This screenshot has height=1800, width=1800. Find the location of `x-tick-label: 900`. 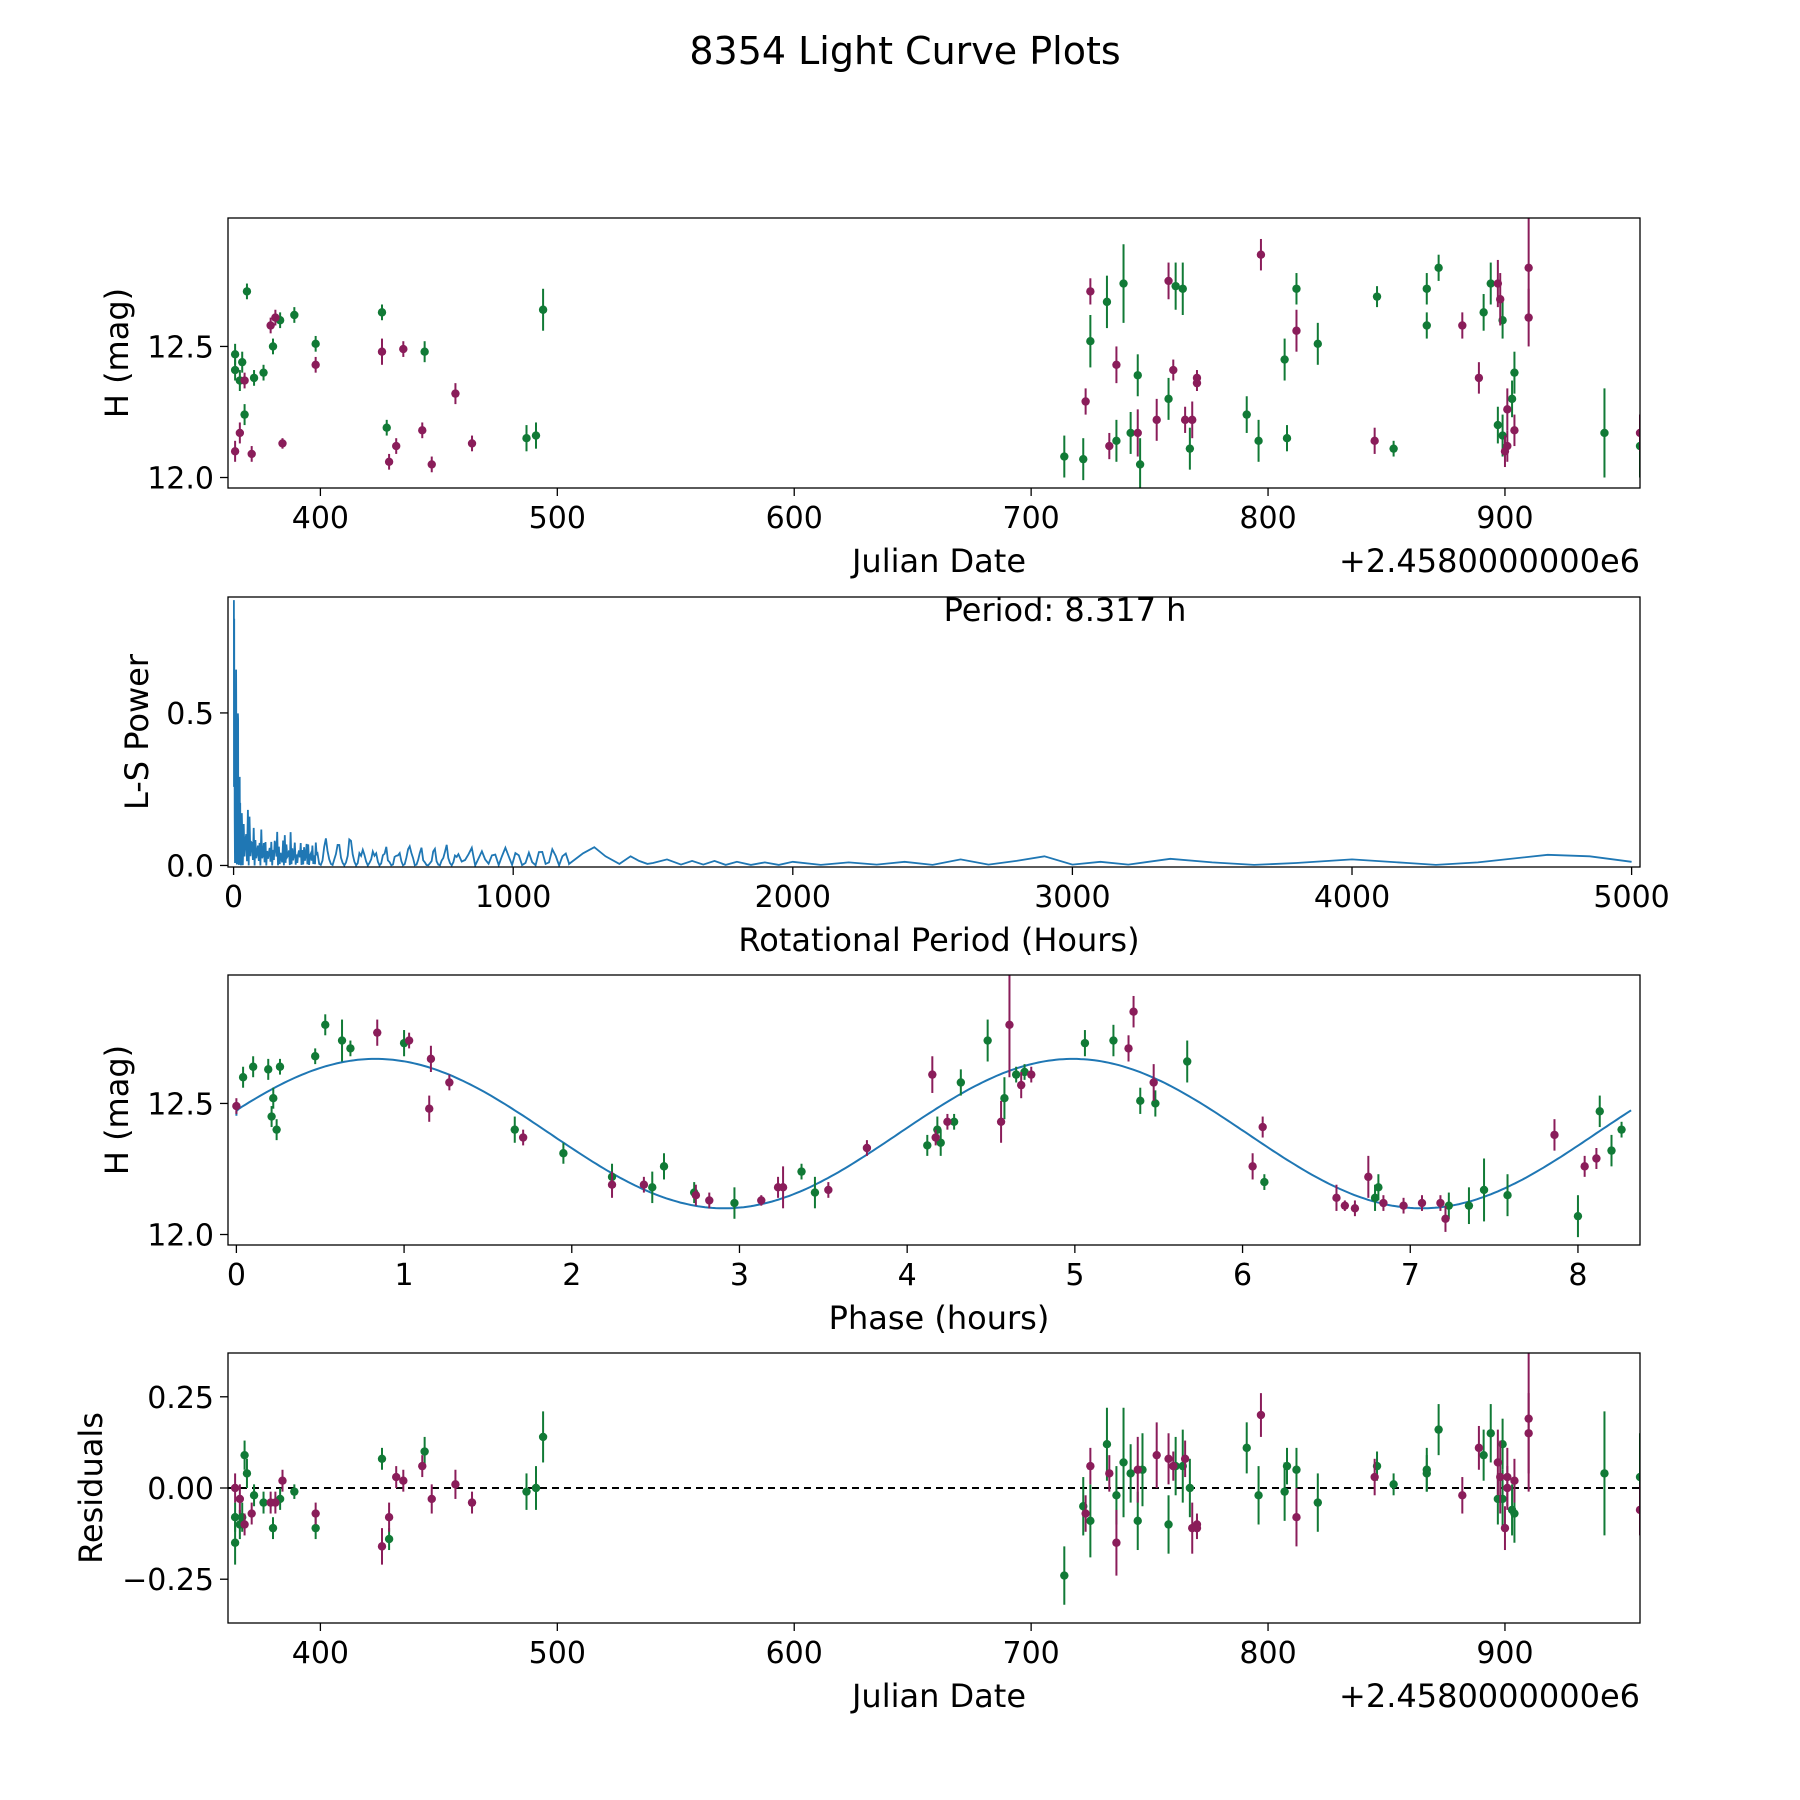

x-tick-label: 900 is located at coordinates (1504, 1653).